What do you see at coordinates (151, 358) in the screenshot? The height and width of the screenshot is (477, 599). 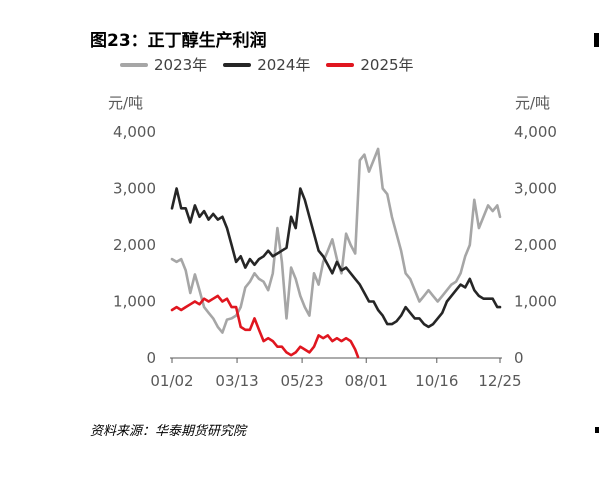 I see `y-tick-label-left: 0` at bounding box center [151, 358].